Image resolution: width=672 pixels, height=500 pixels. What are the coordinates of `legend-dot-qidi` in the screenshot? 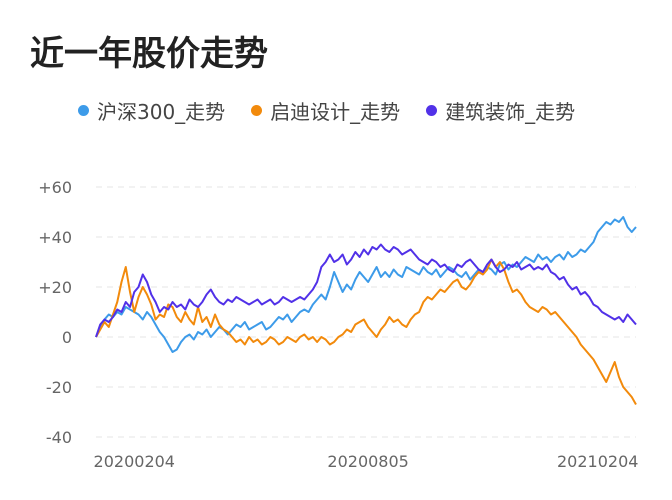 It's located at (257, 110).